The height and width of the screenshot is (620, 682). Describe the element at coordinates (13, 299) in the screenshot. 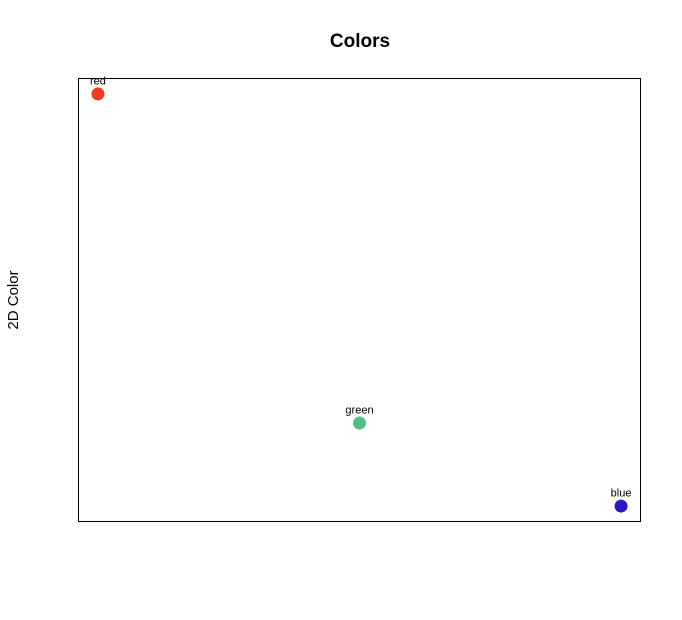

I see `y-axis-label: 2D Color` at that location.